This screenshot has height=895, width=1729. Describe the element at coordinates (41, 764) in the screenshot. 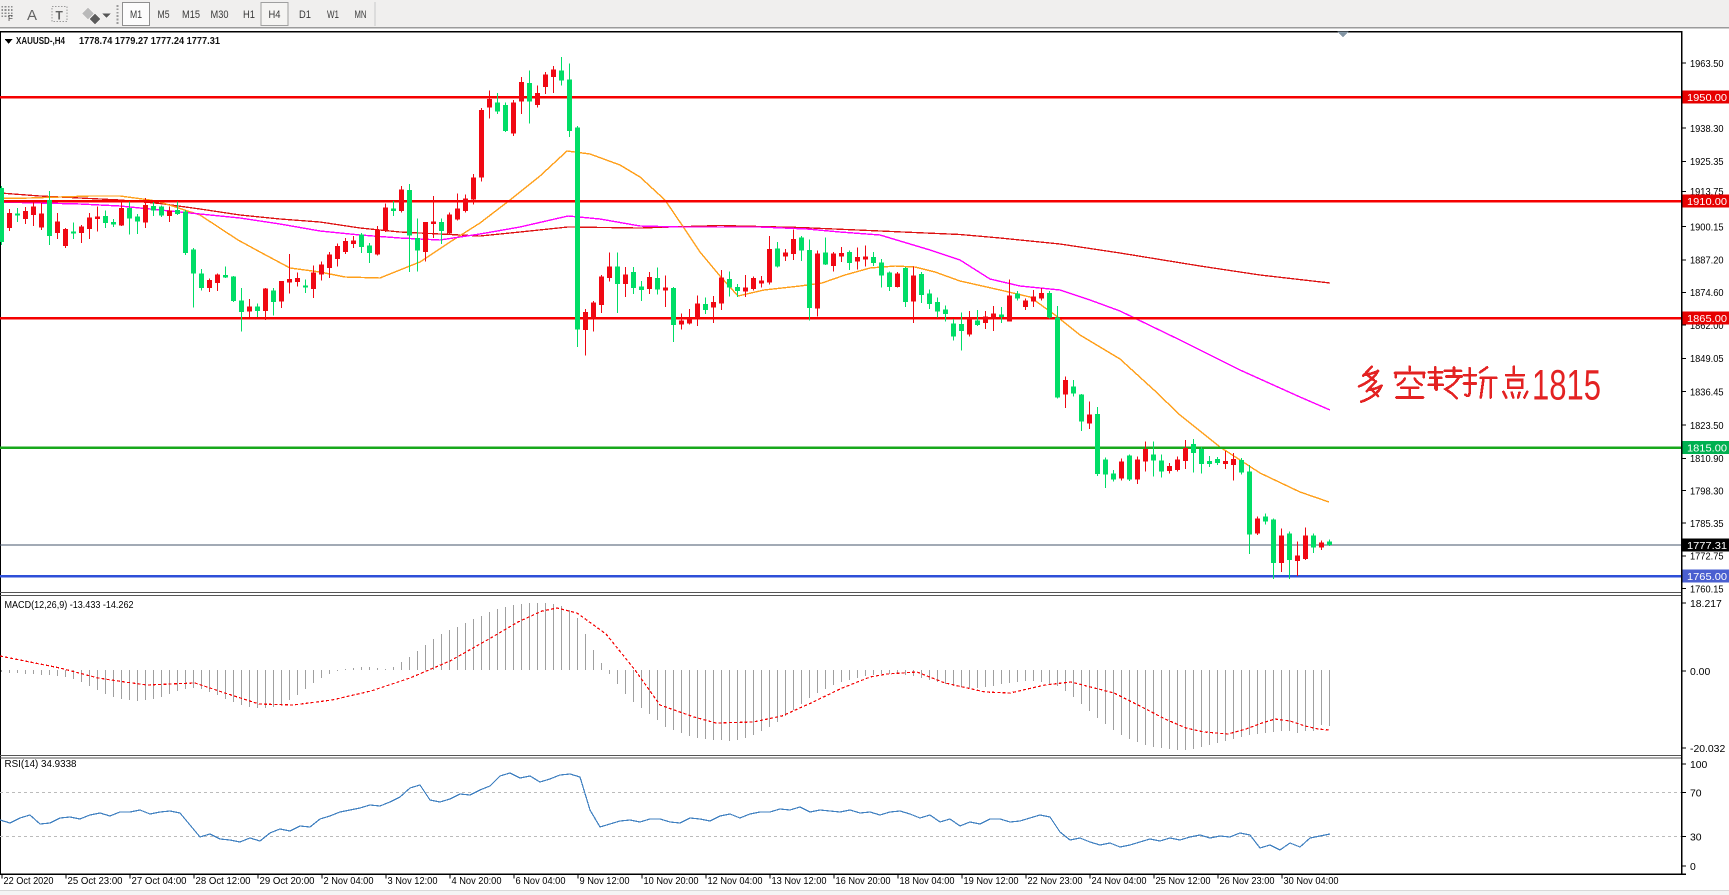

I see `svg-text: RSI(14) 34.9338` at that location.